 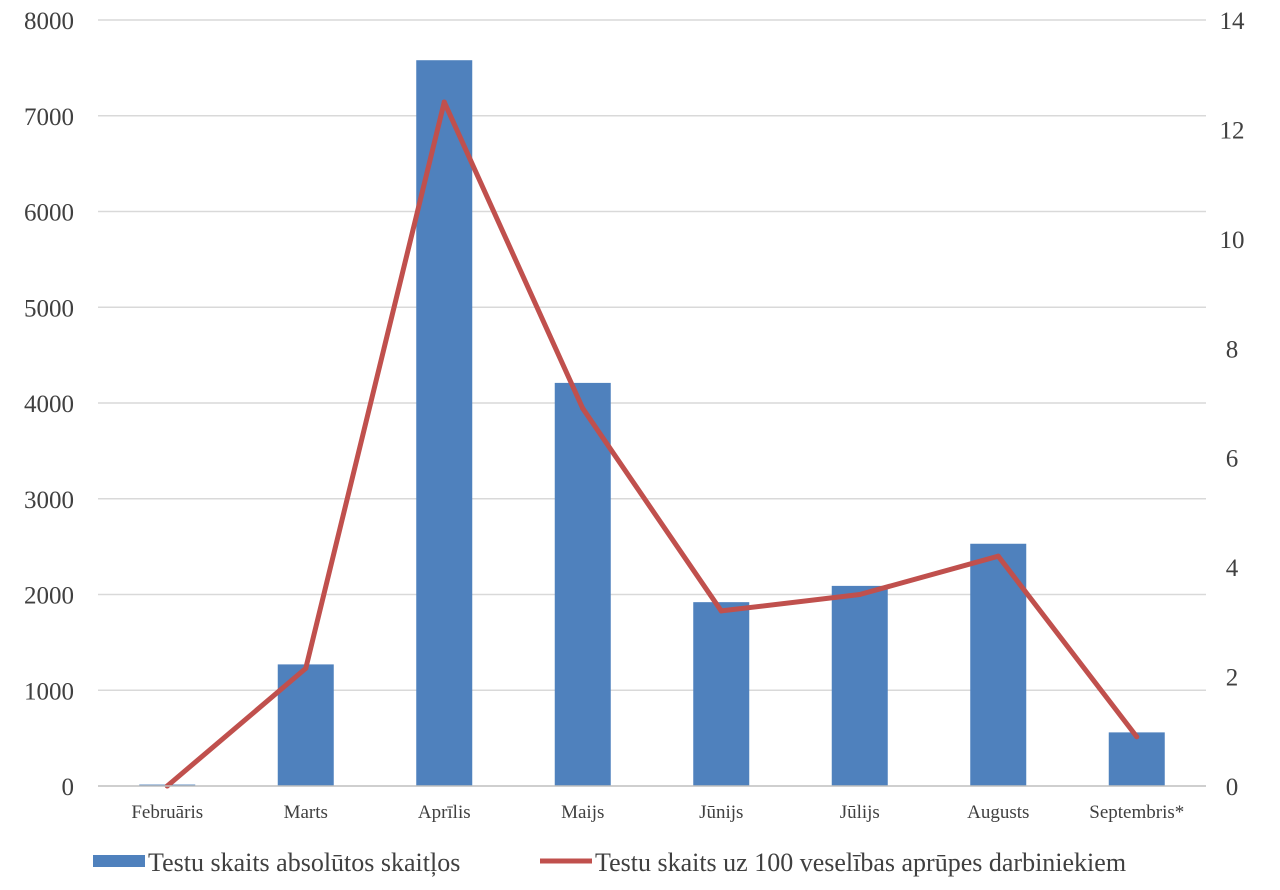 What do you see at coordinates (1136, 812) in the screenshot?
I see `x-tick-label: Septembris*` at bounding box center [1136, 812].